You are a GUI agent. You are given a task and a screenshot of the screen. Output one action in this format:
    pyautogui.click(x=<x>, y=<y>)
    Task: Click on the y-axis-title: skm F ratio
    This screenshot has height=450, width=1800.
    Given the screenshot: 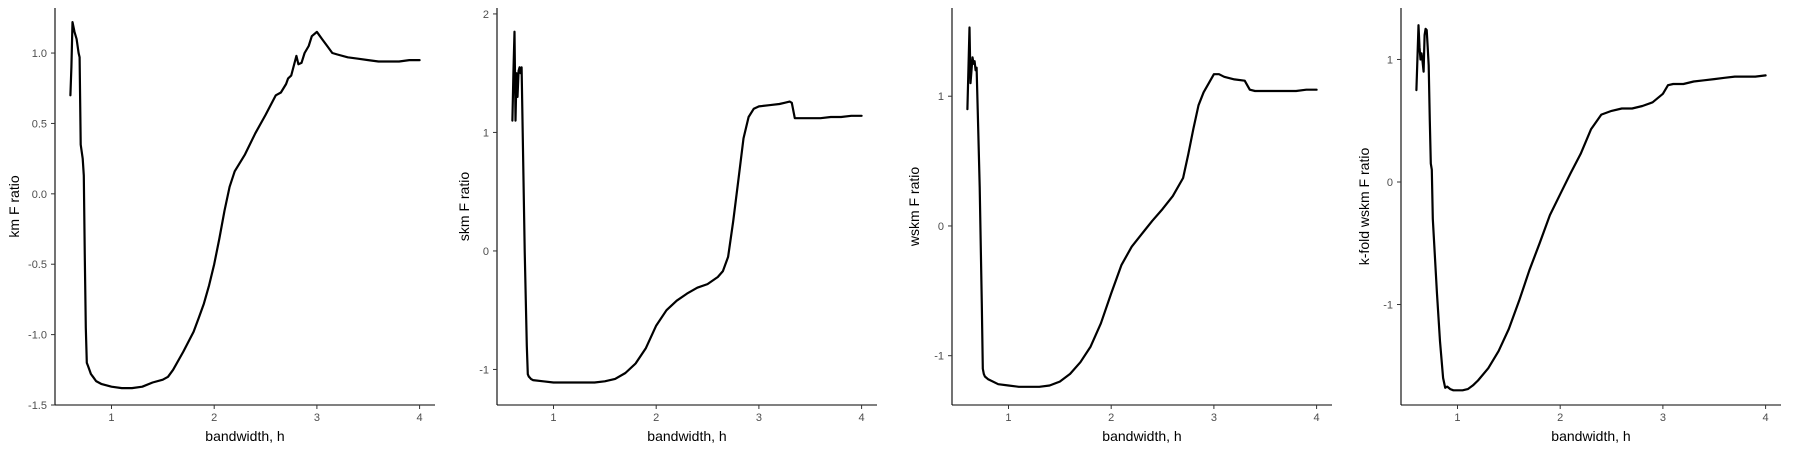 What is the action you would take?
    pyautogui.click(x=464, y=206)
    